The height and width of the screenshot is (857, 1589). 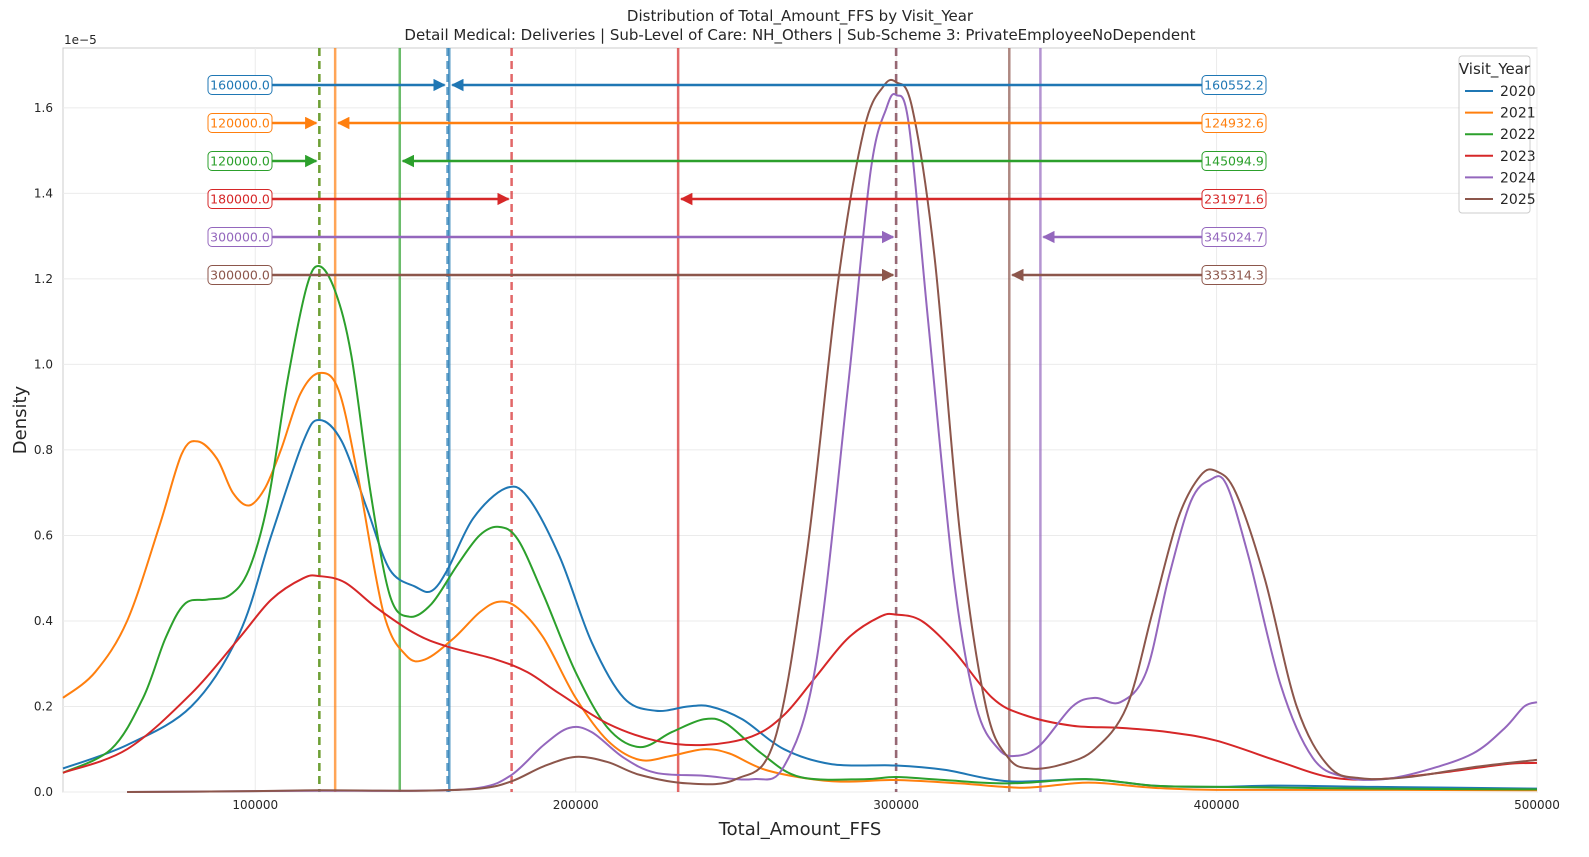 What do you see at coordinates (358, 199) in the screenshot?
I see `median-annotation-2023: 180000.0` at bounding box center [358, 199].